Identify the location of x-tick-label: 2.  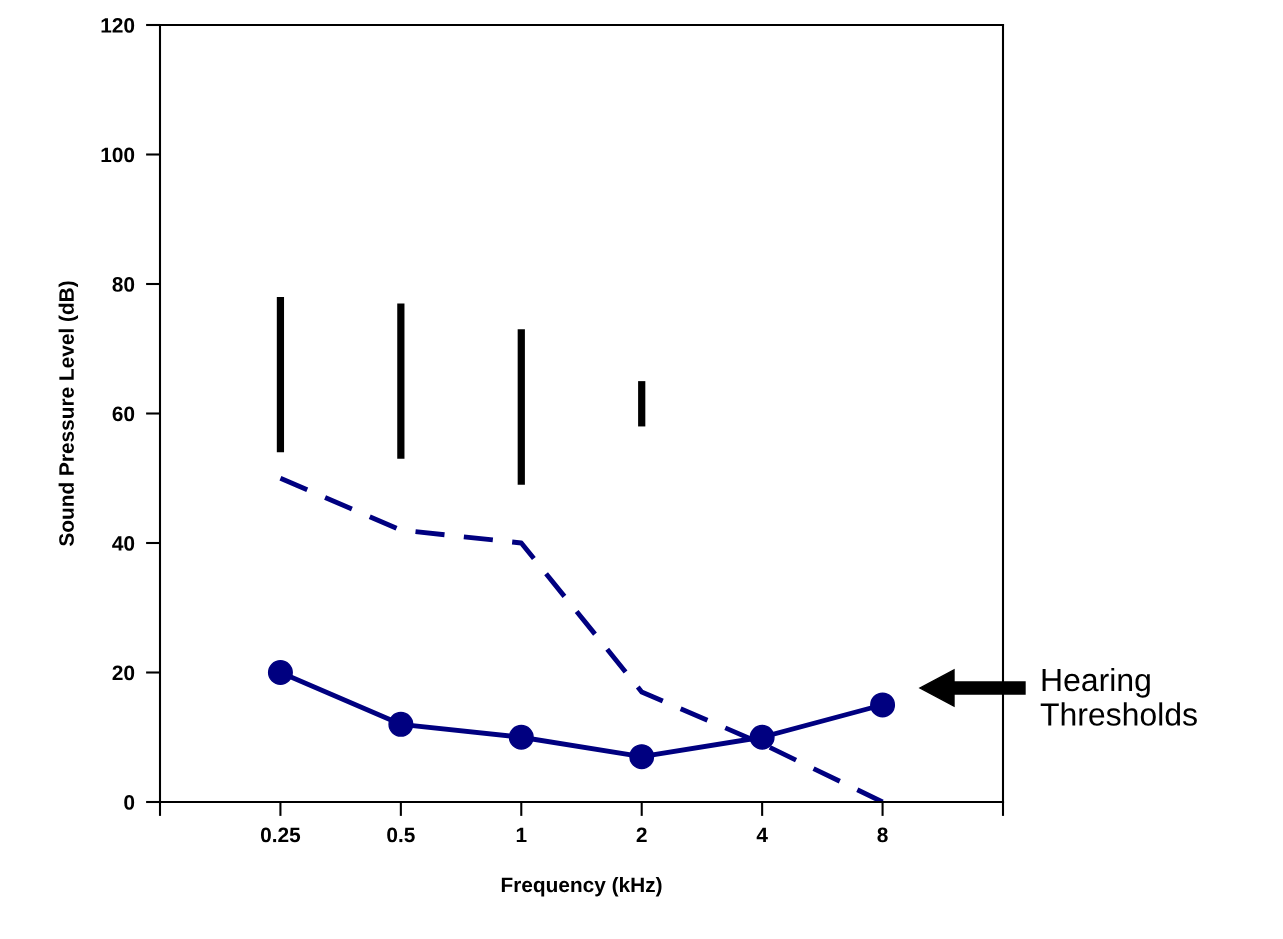
(641, 835).